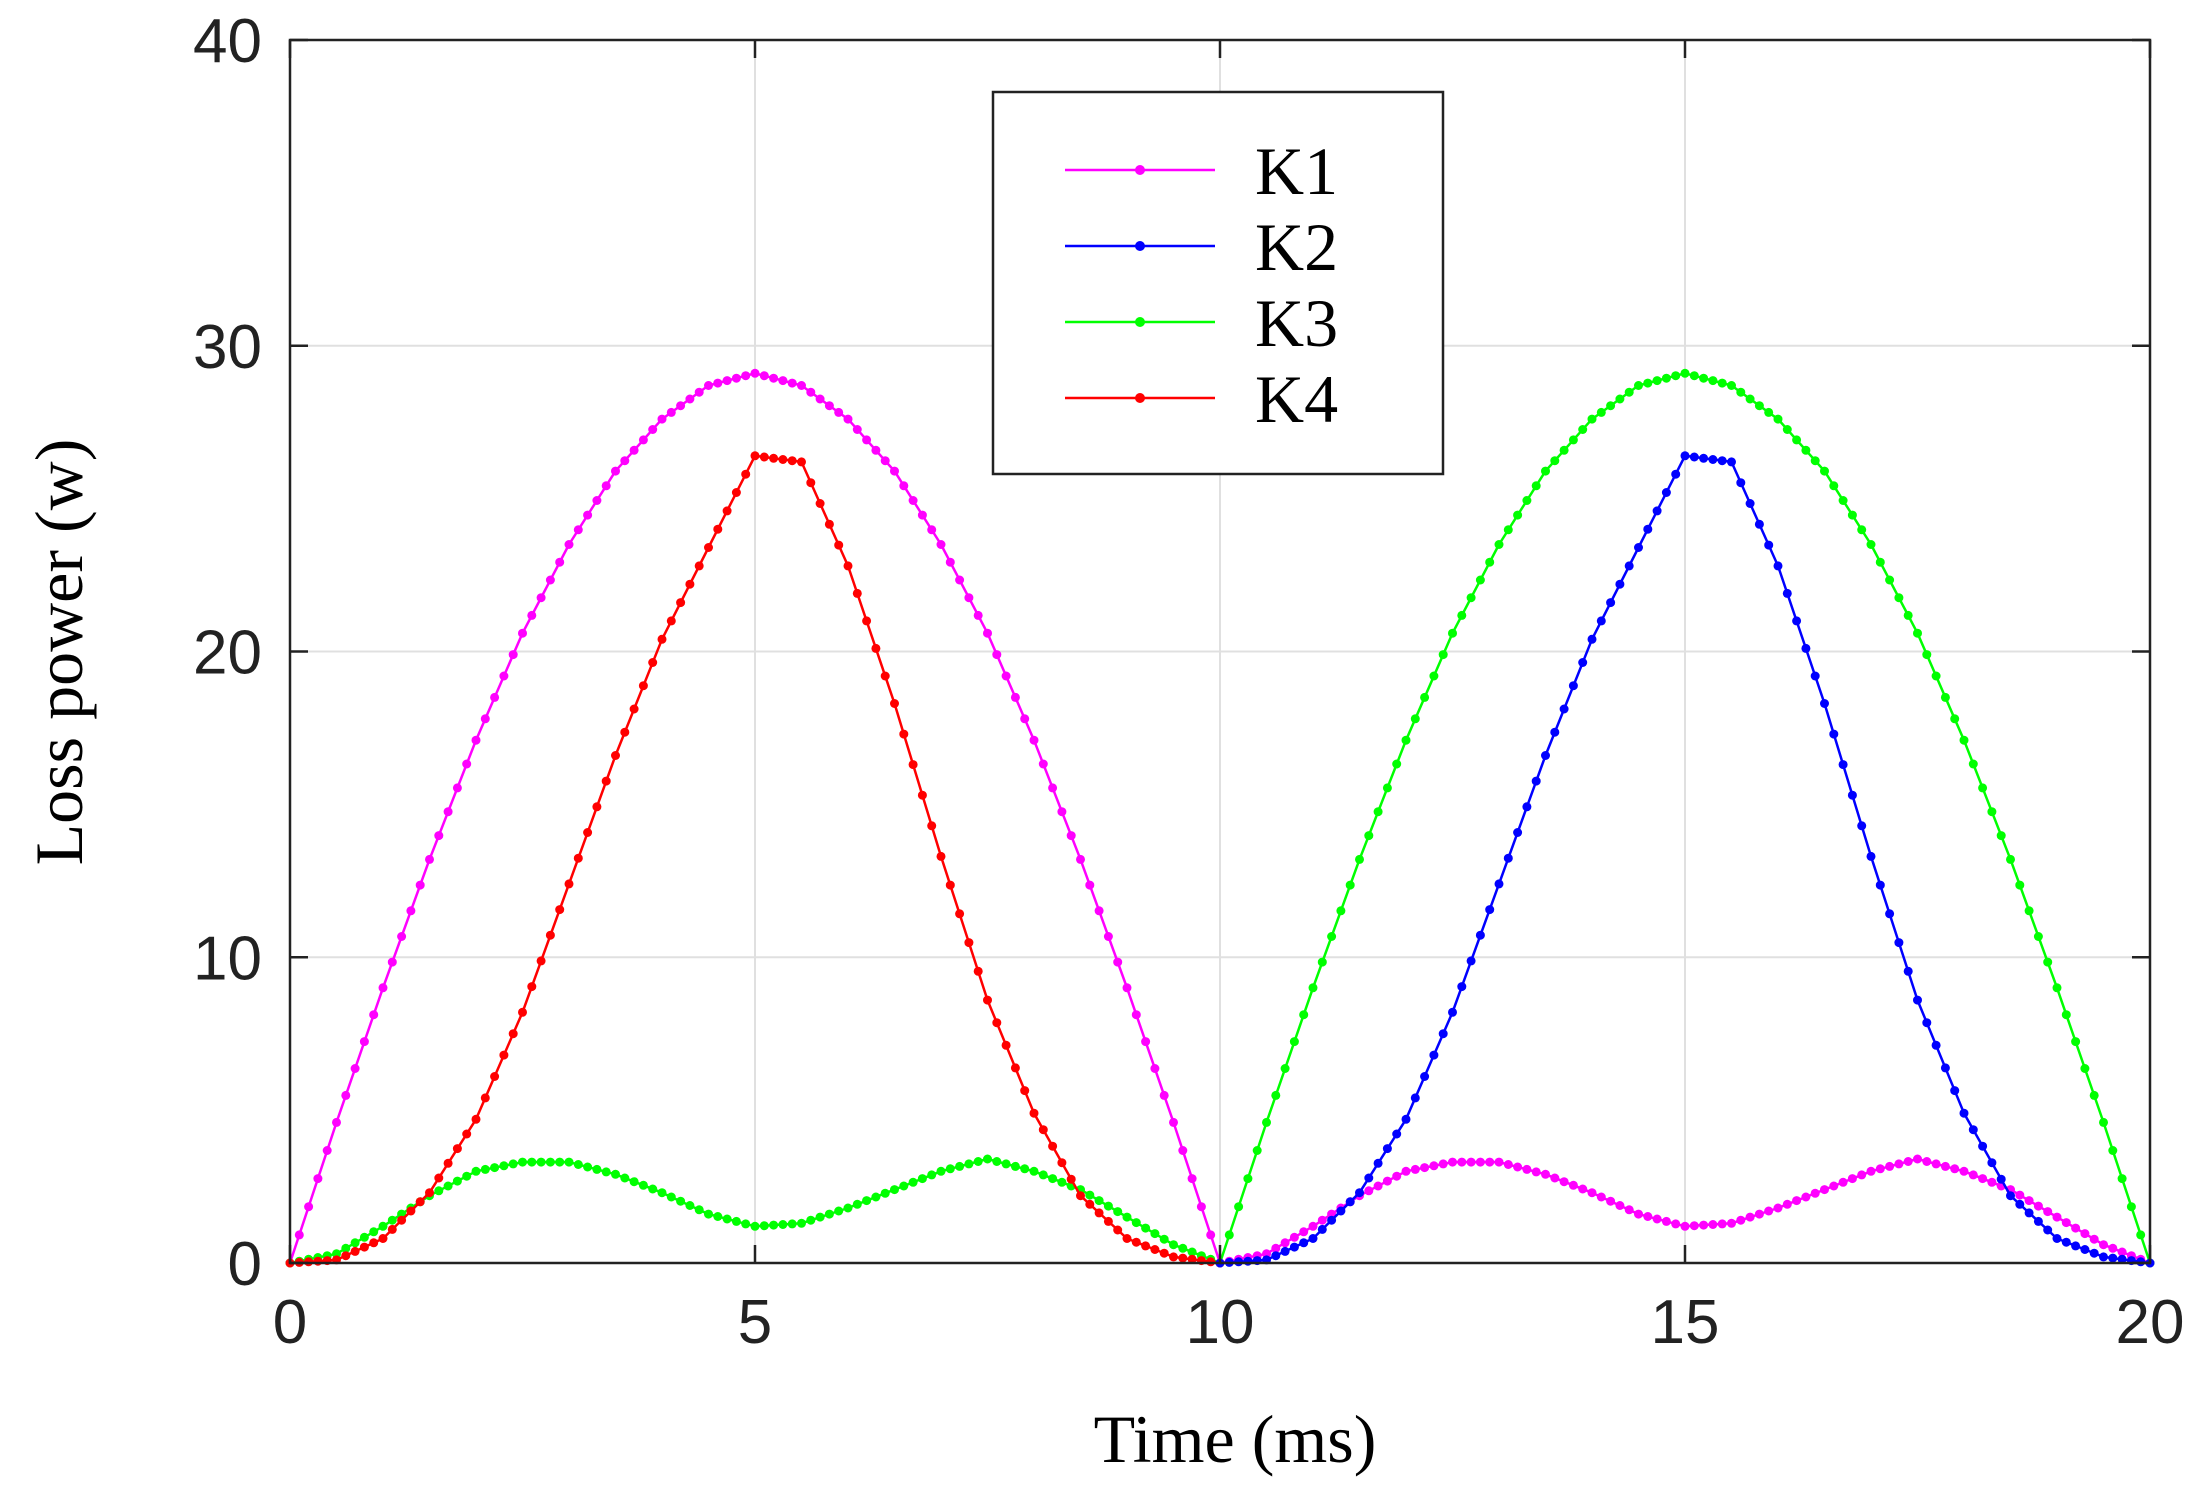 This screenshot has width=2204, height=1489. I want to click on x-tick-label: 10, so click(1220, 1322).